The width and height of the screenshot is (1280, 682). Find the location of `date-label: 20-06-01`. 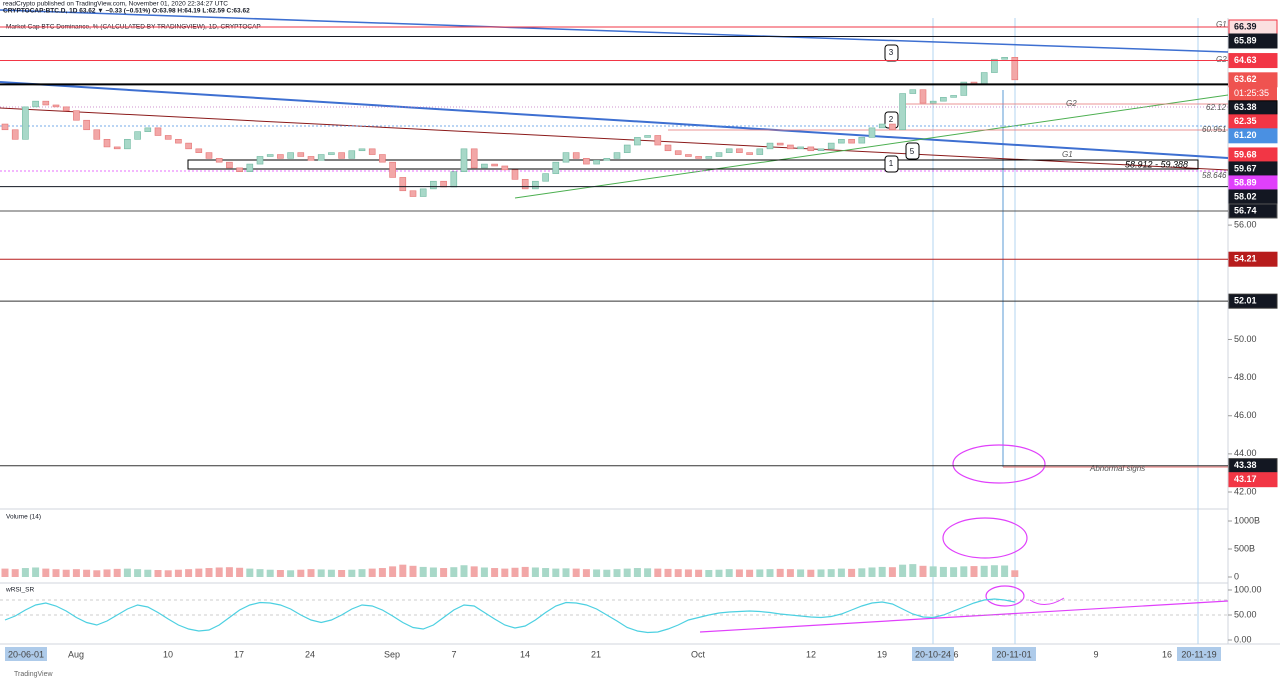

date-label: 20-06-01 is located at coordinates (26, 654).